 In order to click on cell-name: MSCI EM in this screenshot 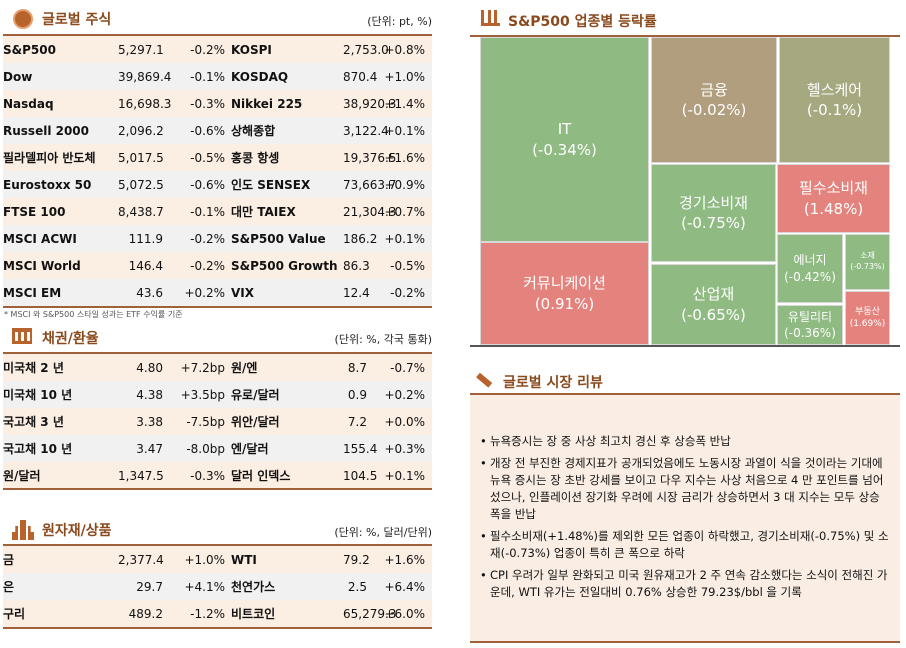, I will do `click(32, 292)`.